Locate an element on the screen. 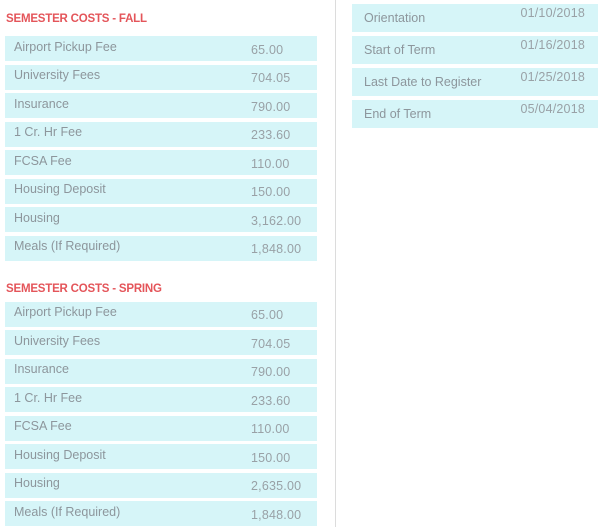  table-row: Last Date to Register 01/25/2018 is located at coordinates (475, 82).